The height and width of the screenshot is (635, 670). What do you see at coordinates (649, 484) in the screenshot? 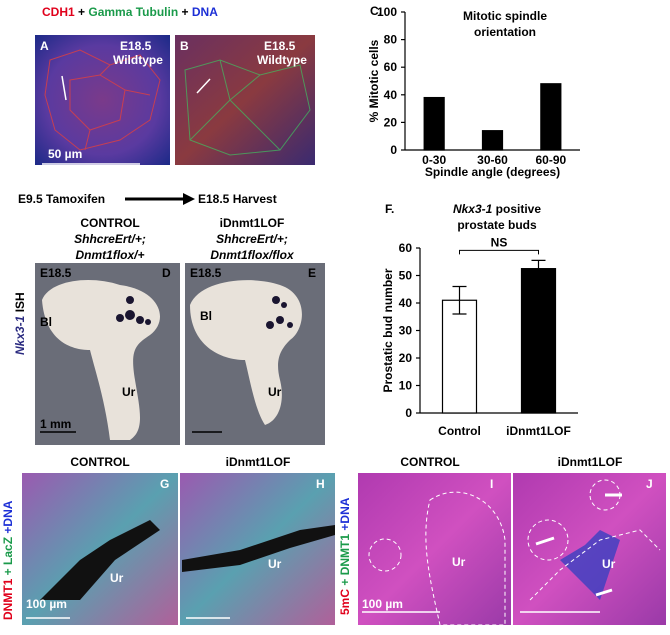
I see `panel-letter: J` at bounding box center [649, 484].